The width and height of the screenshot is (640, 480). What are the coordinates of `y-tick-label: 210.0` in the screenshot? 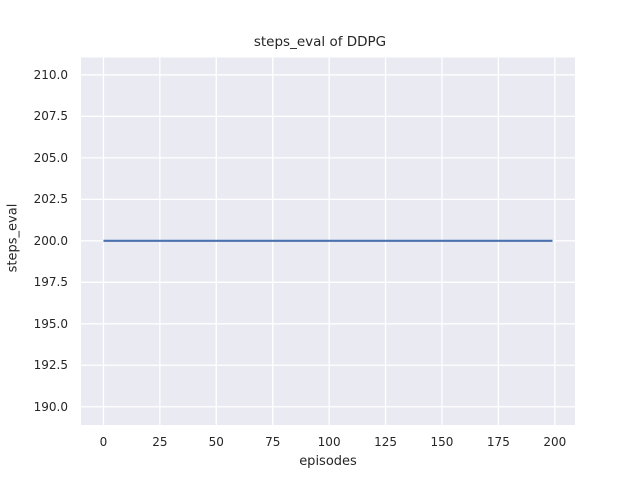 It's located at (50, 74).